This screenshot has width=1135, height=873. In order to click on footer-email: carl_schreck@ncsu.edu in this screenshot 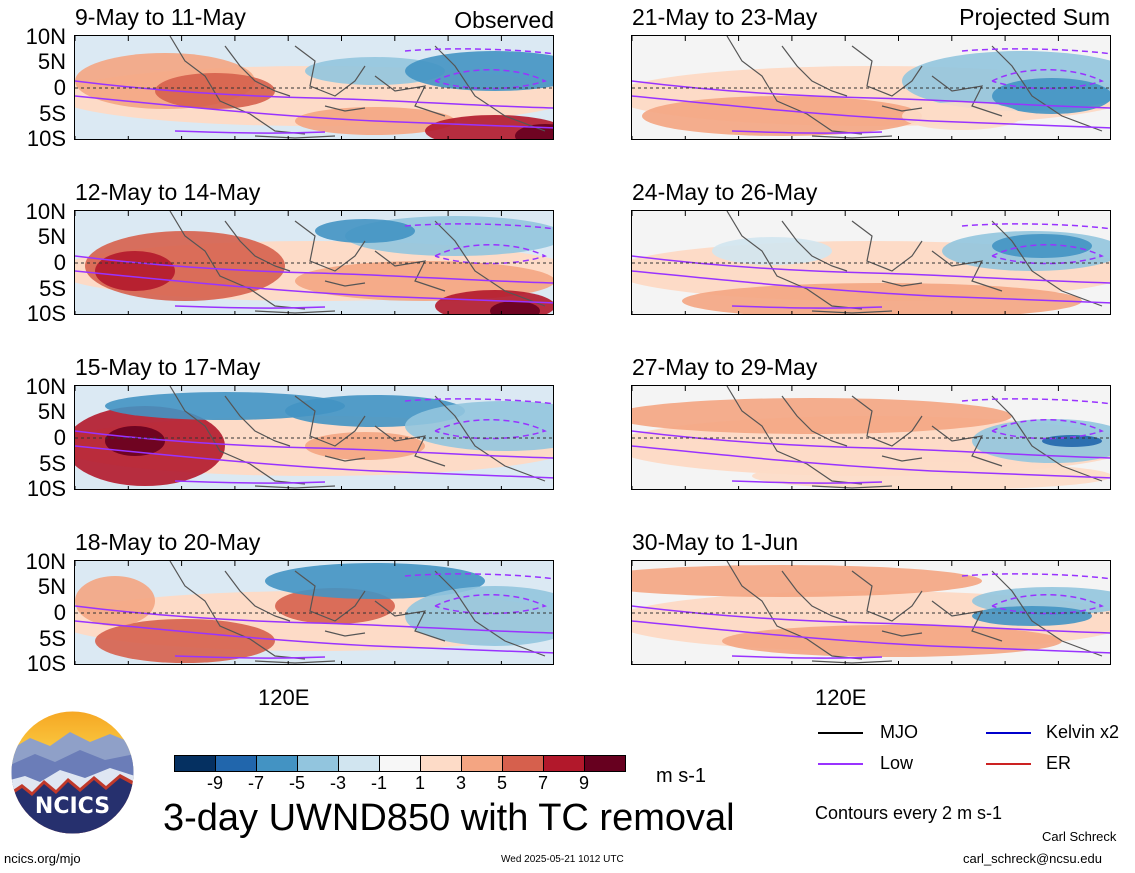, I will do `click(1032, 858)`.